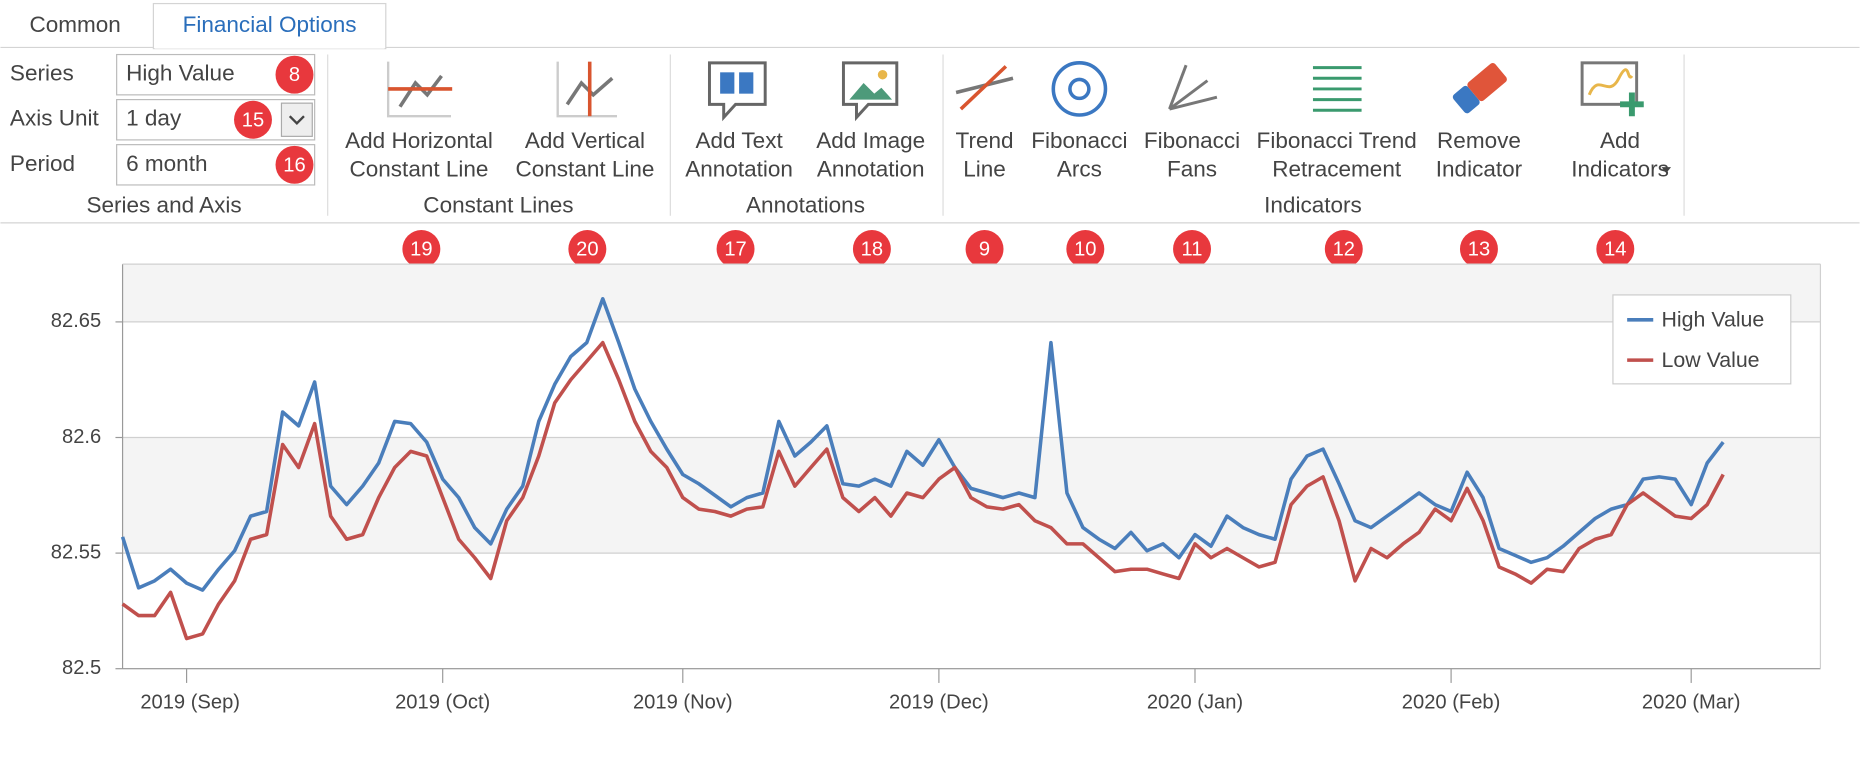 The width and height of the screenshot is (1860, 760). I want to click on tab-active, so click(269, 26).